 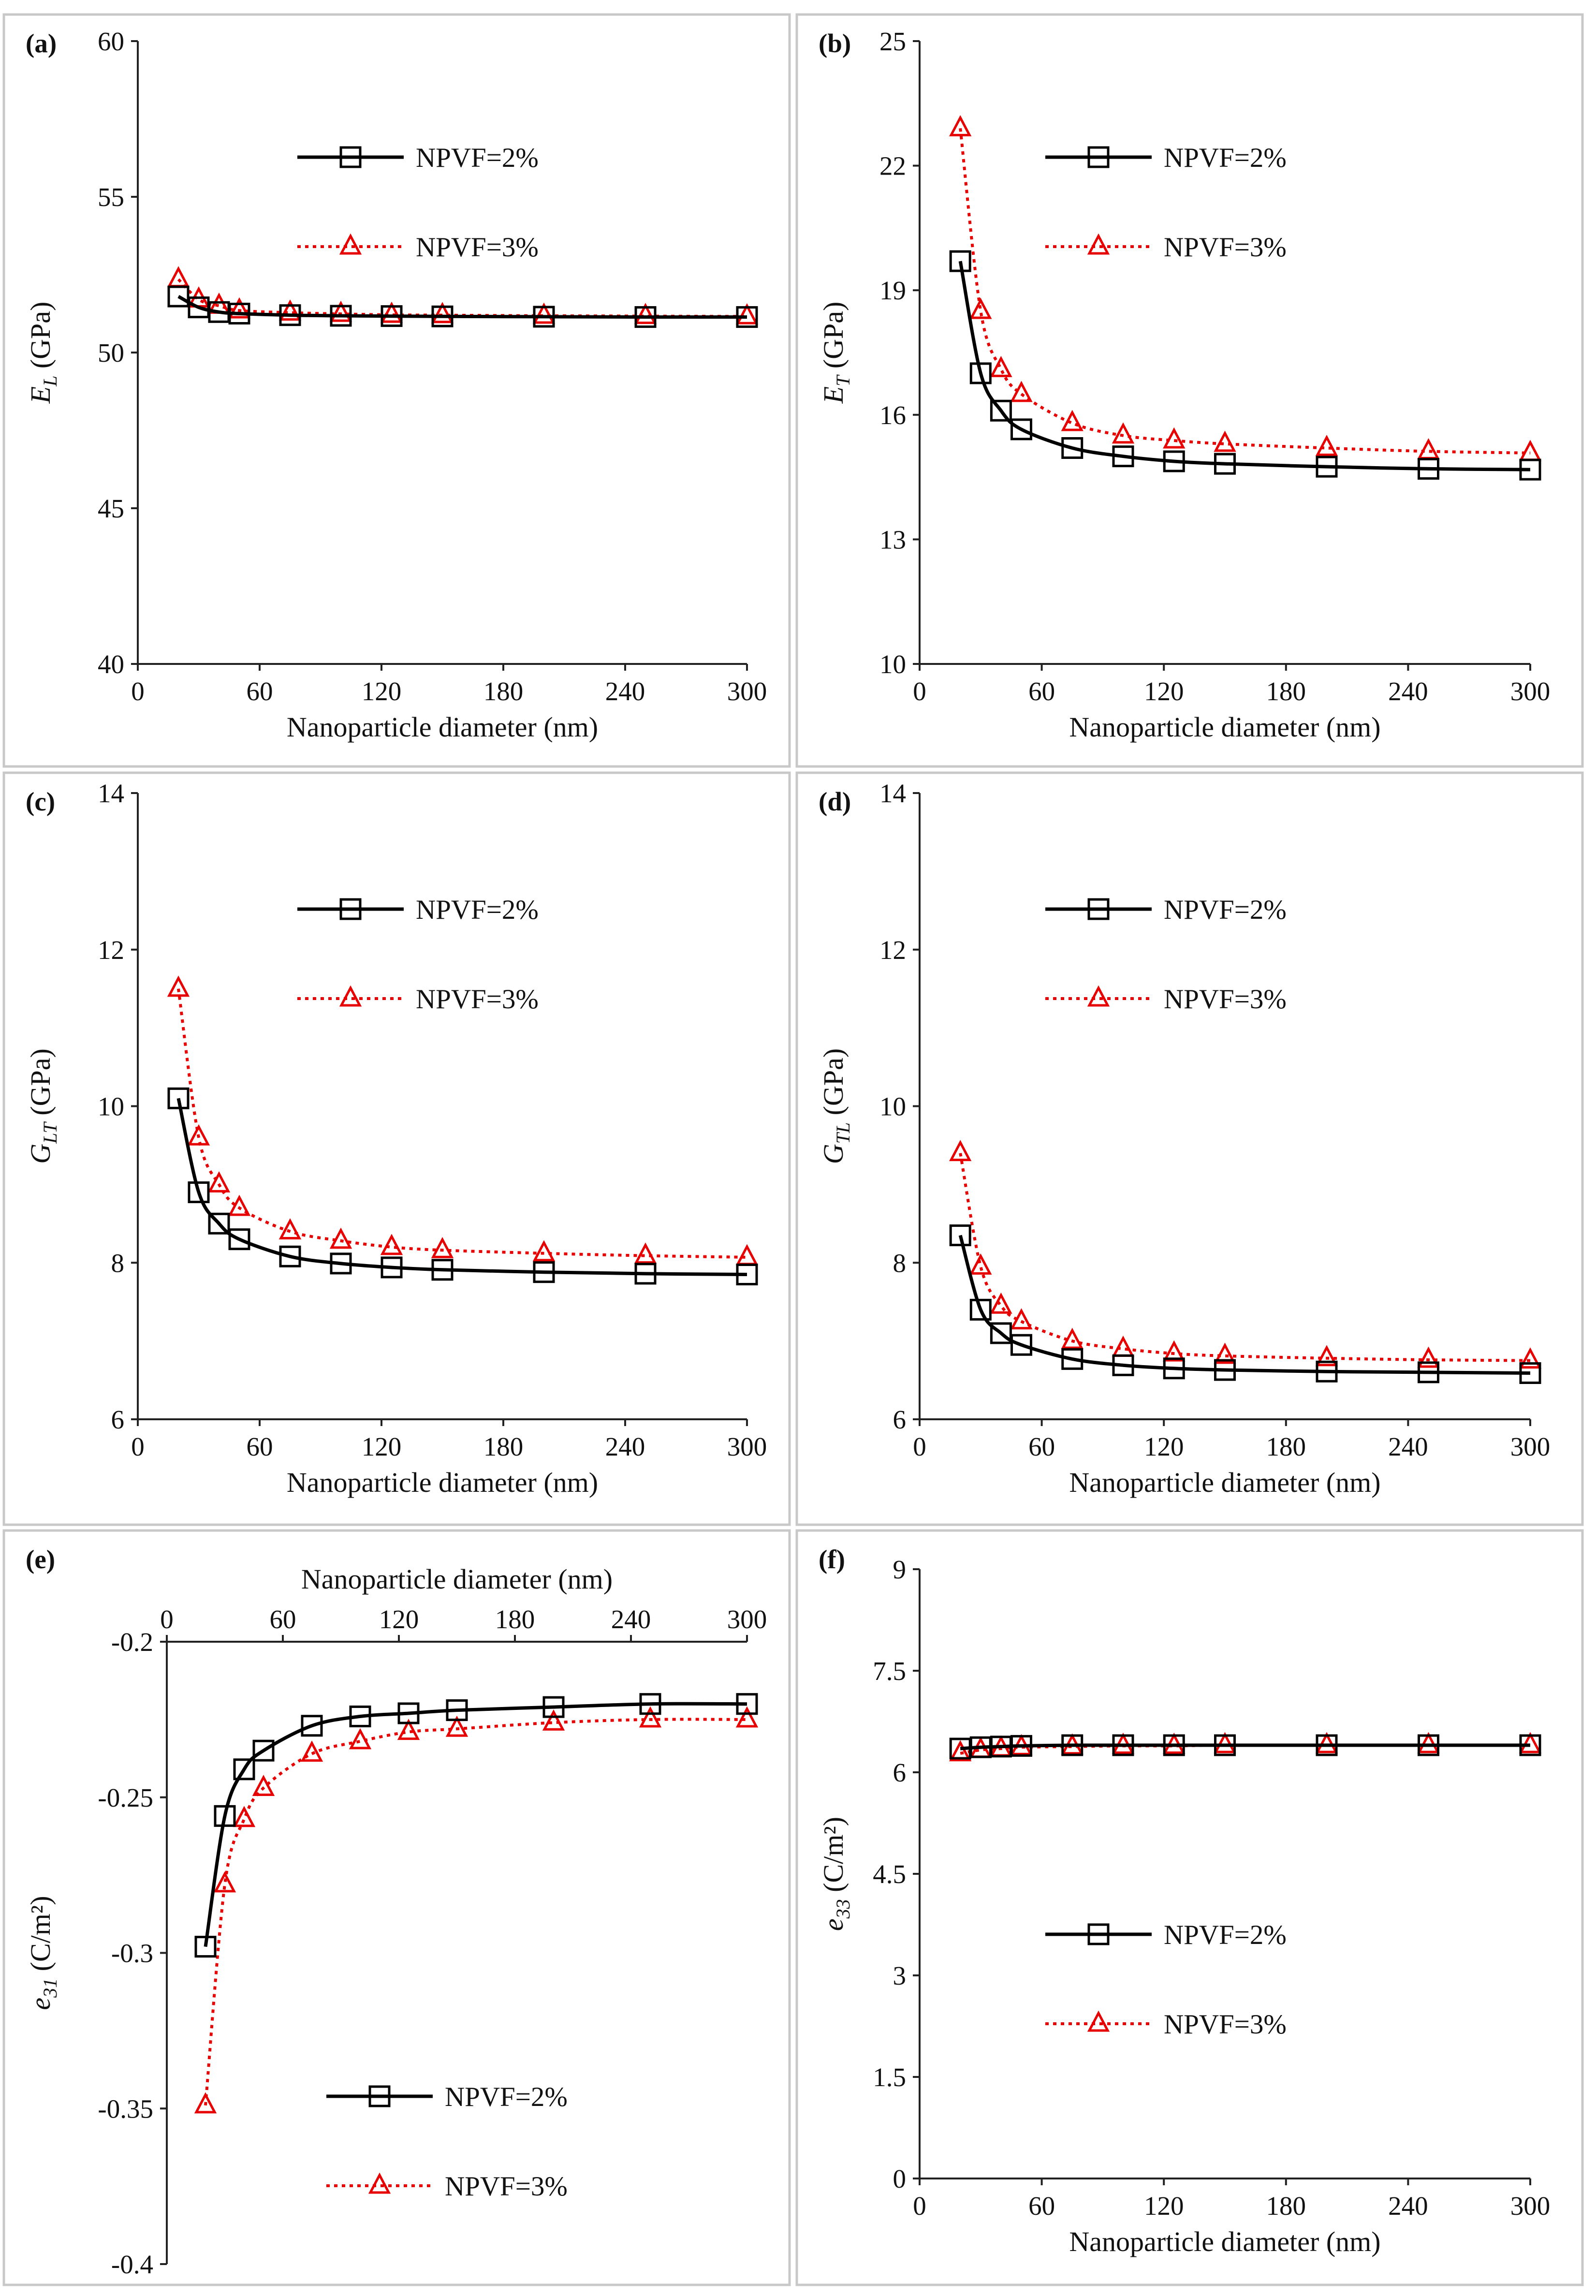 What do you see at coordinates (111, 353) in the screenshot?
I see `y-tick-label: 50` at bounding box center [111, 353].